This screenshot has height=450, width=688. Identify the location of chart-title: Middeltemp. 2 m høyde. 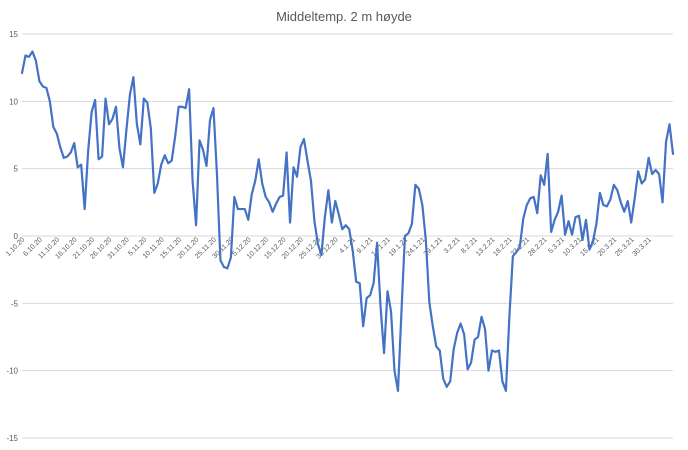
(344, 16).